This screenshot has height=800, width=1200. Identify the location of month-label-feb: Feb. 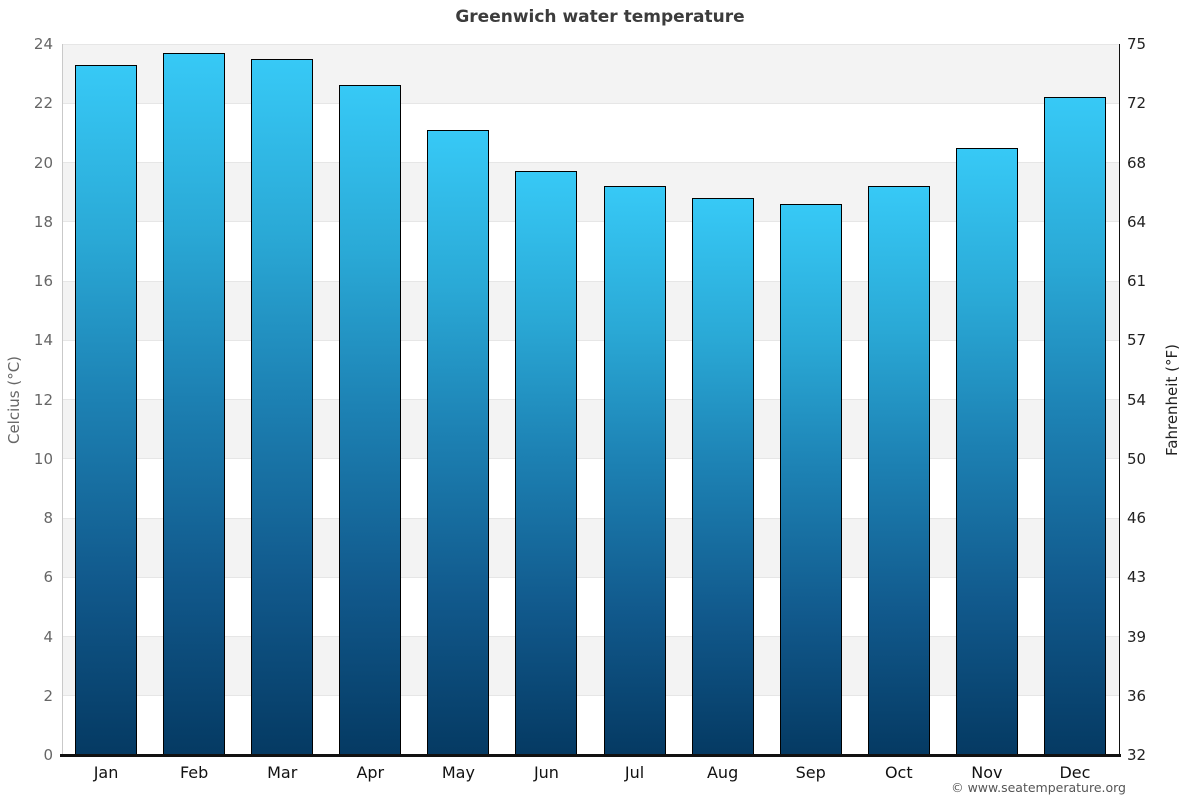
(194, 772).